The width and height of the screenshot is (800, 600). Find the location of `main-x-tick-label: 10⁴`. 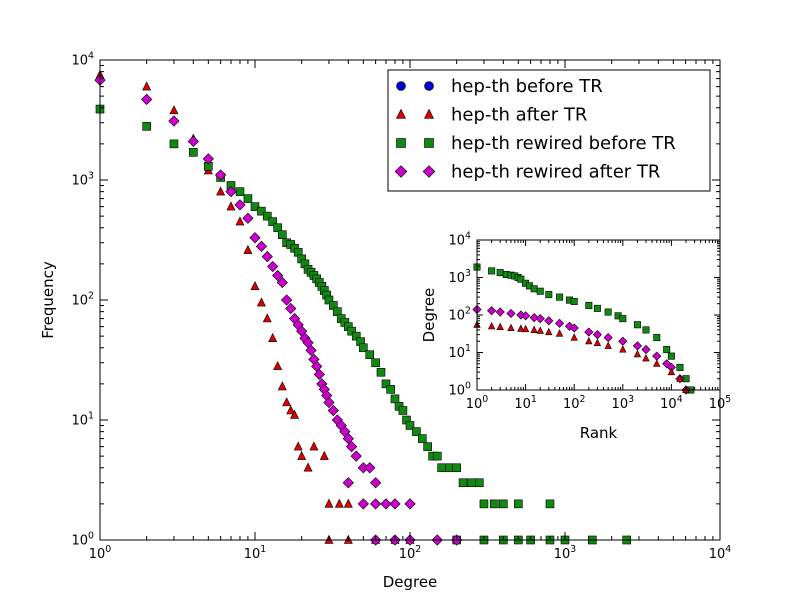

main-x-tick-label: 10⁴ is located at coordinates (720, 553).